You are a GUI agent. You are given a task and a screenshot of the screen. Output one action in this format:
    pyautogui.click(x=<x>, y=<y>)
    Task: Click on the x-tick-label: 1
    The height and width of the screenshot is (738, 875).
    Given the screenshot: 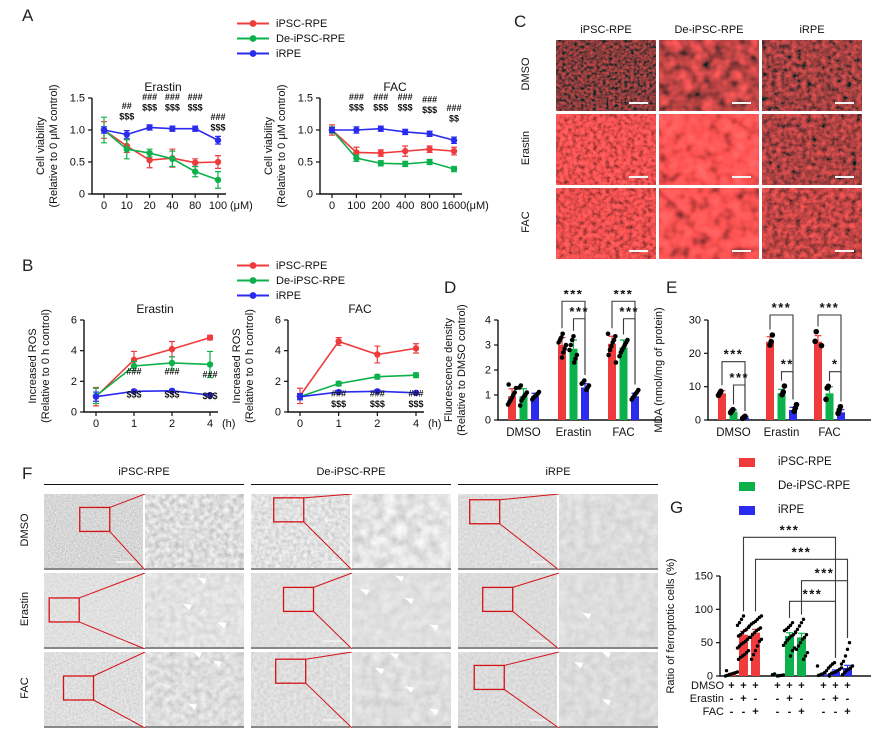 What is the action you would take?
    pyautogui.click(x=134, y=424)
    